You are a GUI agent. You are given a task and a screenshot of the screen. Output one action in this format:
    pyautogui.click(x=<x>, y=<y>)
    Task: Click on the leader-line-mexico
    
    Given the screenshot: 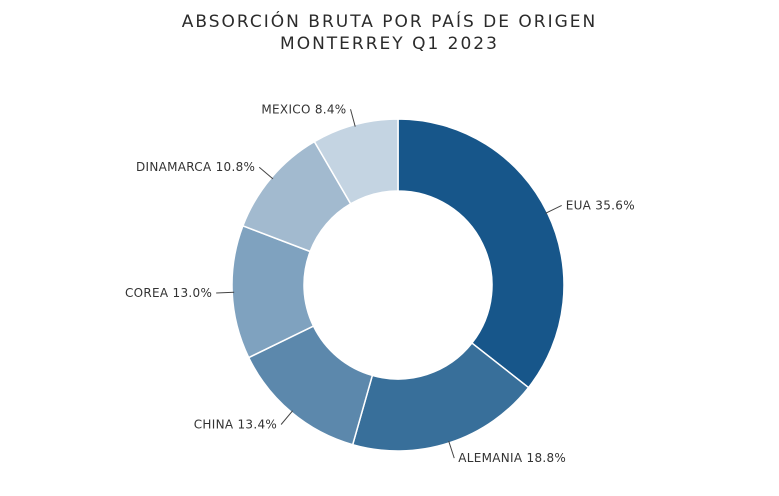 What is the action you would take?
    pyautogui.click(x=353, y=118)
    